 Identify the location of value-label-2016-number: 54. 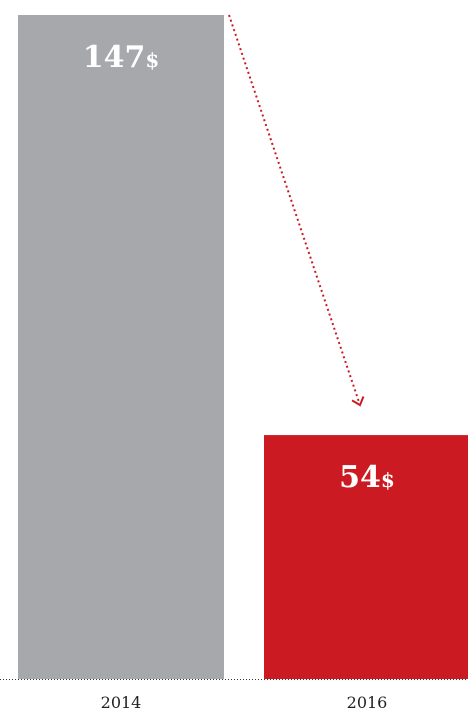
(360, 477).